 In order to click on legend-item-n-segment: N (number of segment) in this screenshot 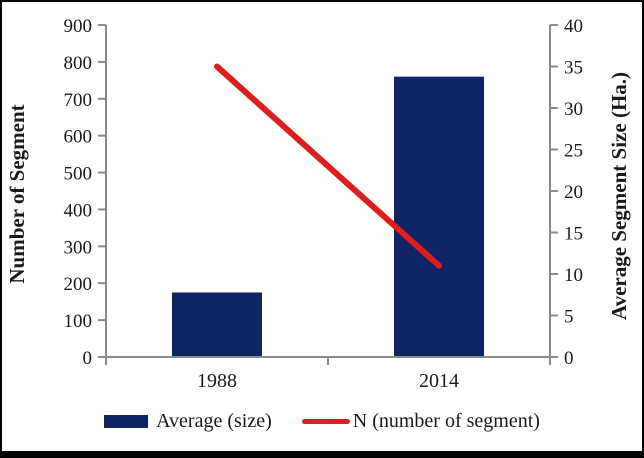, I will do `click(420, 421)`.